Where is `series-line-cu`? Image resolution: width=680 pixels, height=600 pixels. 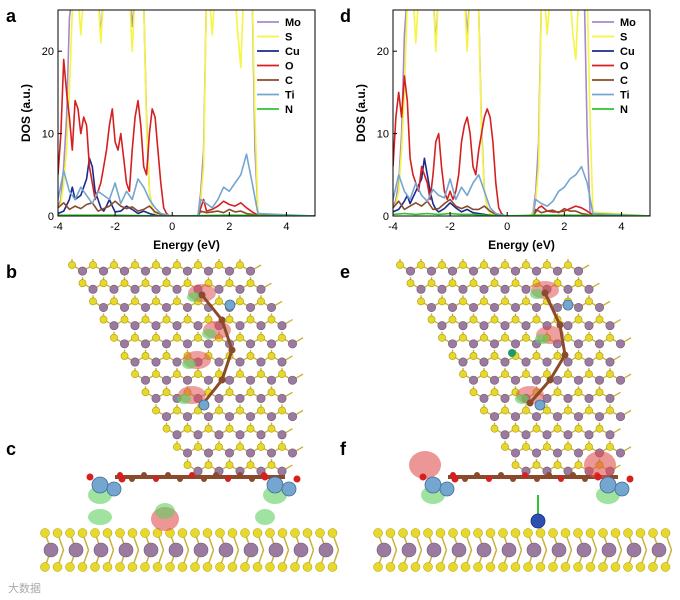 series-line-cu is located at coordinates (186, 186).